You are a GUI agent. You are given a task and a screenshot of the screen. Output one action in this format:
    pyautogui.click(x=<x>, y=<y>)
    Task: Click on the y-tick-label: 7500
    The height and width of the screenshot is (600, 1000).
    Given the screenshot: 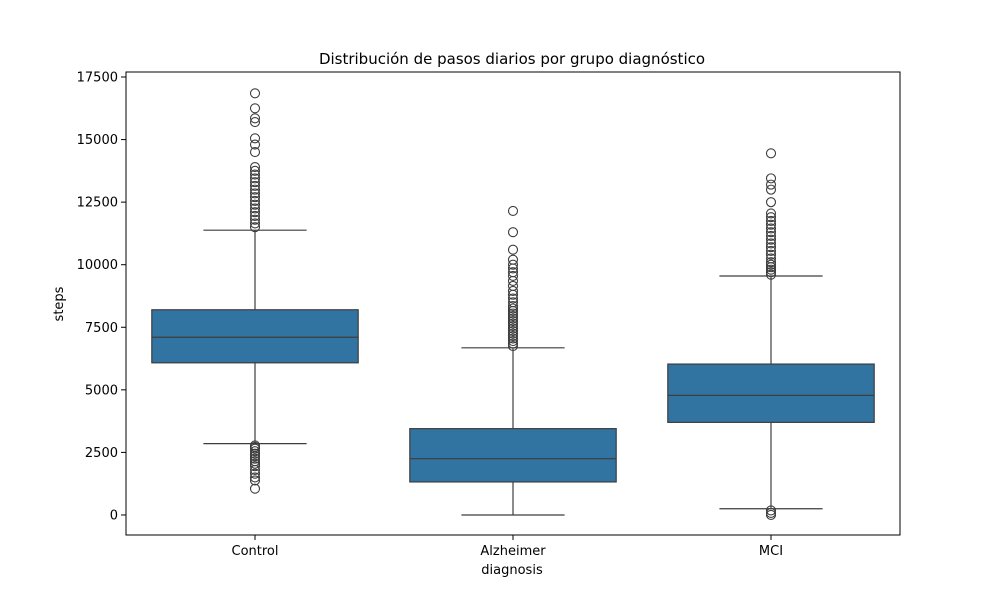 What is the action you would take?
    pyautogui.click(x=101, y=328)
    